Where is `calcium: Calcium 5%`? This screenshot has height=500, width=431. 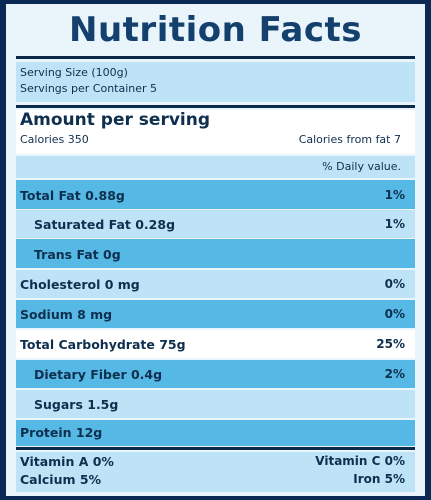 calcium: Calcium 5% is located at coordinates (61, 479).